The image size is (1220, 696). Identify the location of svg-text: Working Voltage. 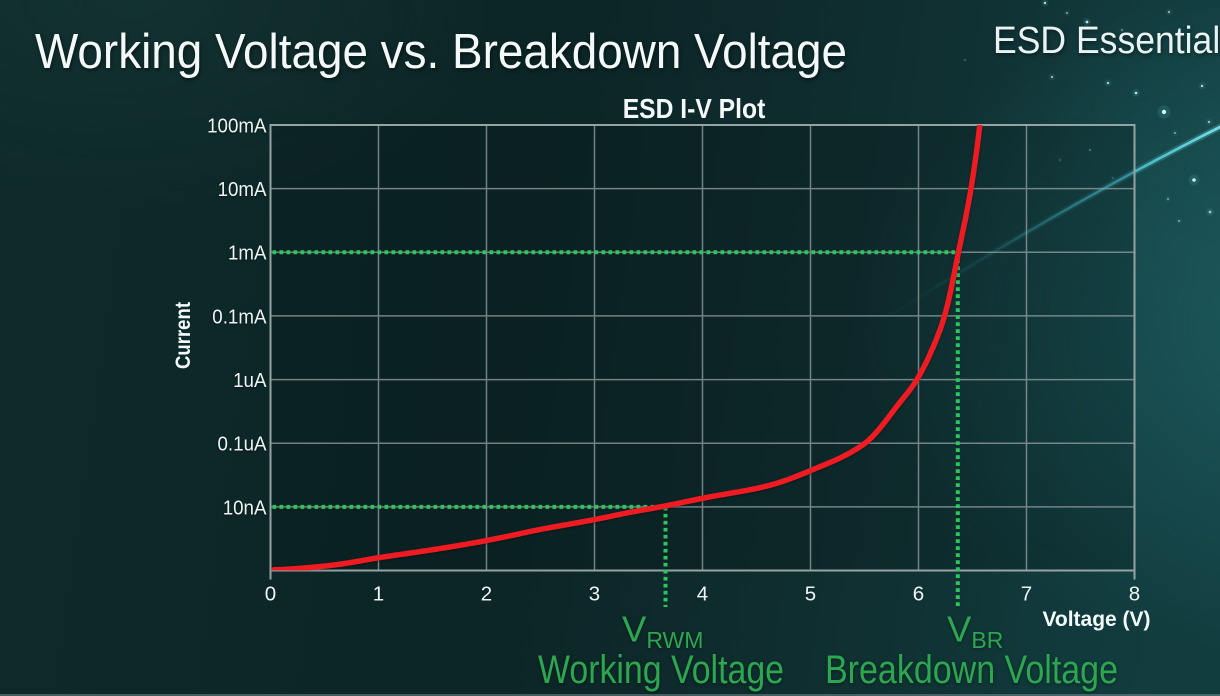
(661, 670).